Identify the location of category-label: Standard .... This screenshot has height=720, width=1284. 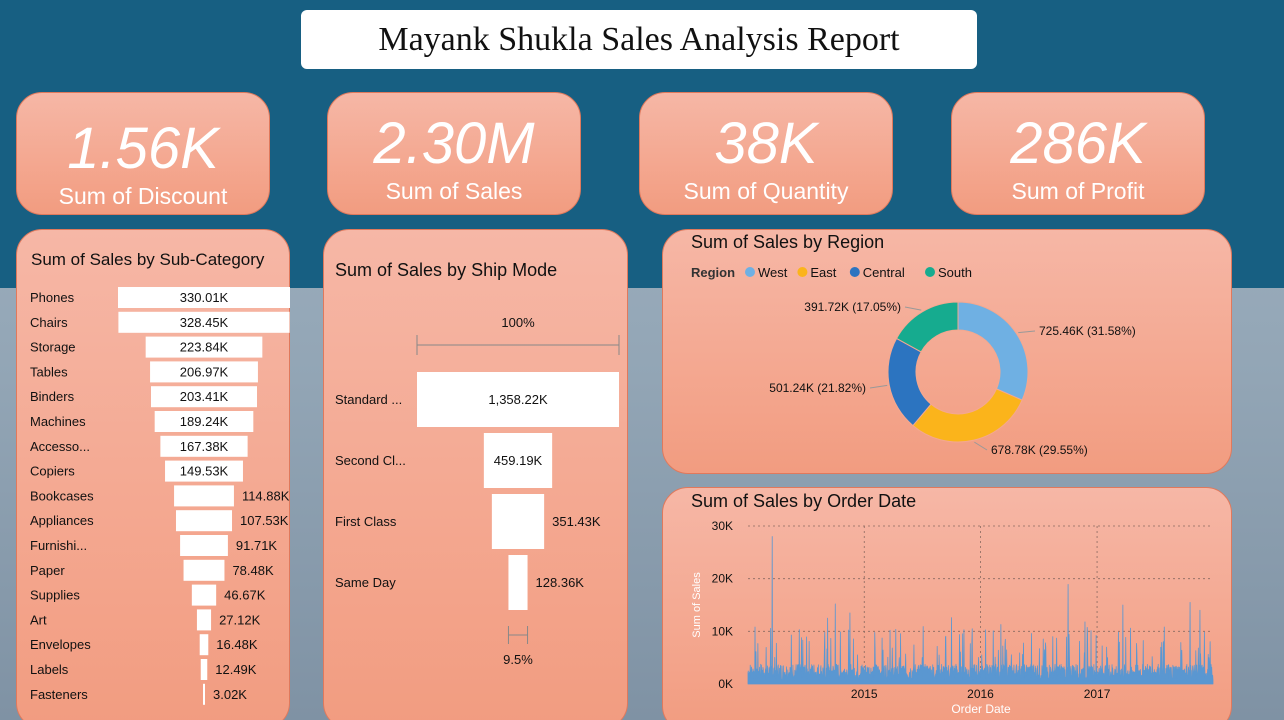
(368, 399).